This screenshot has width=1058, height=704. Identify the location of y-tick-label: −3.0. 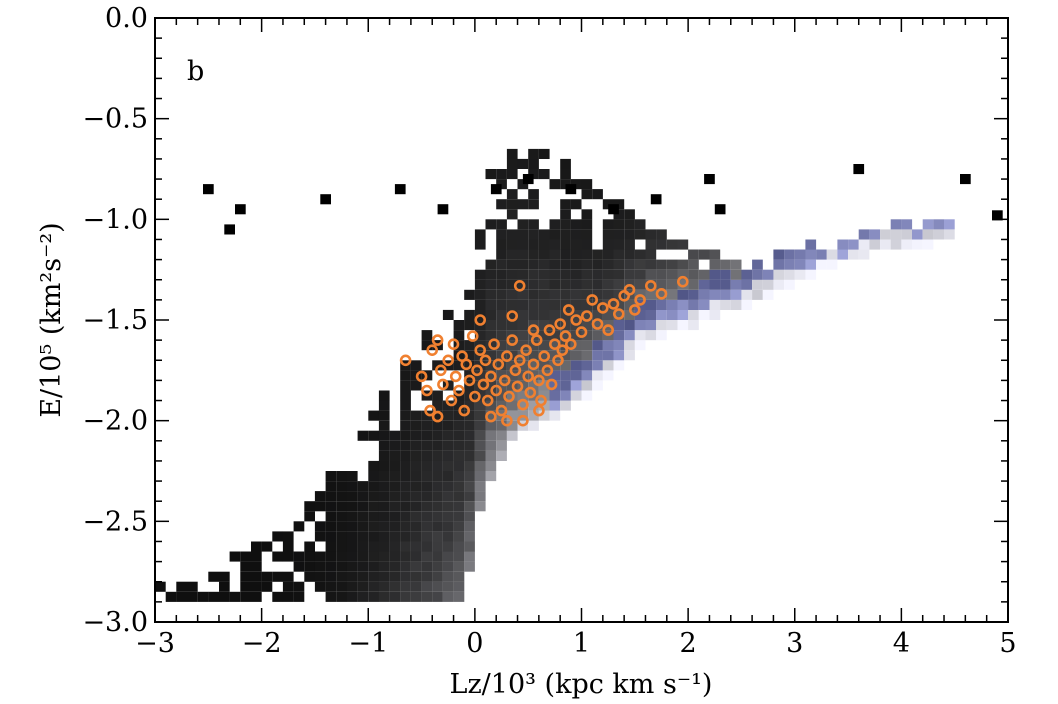
(115, 622).